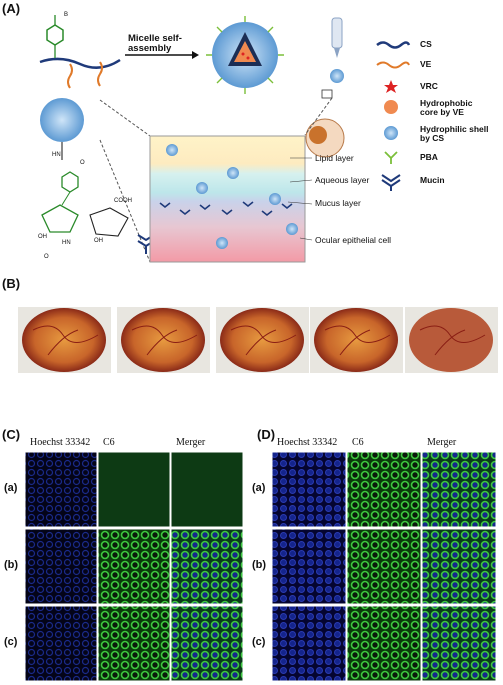 The height and width of the screenshot is (685, 503). I want to click on legend-text: CS, so click(426, 44).